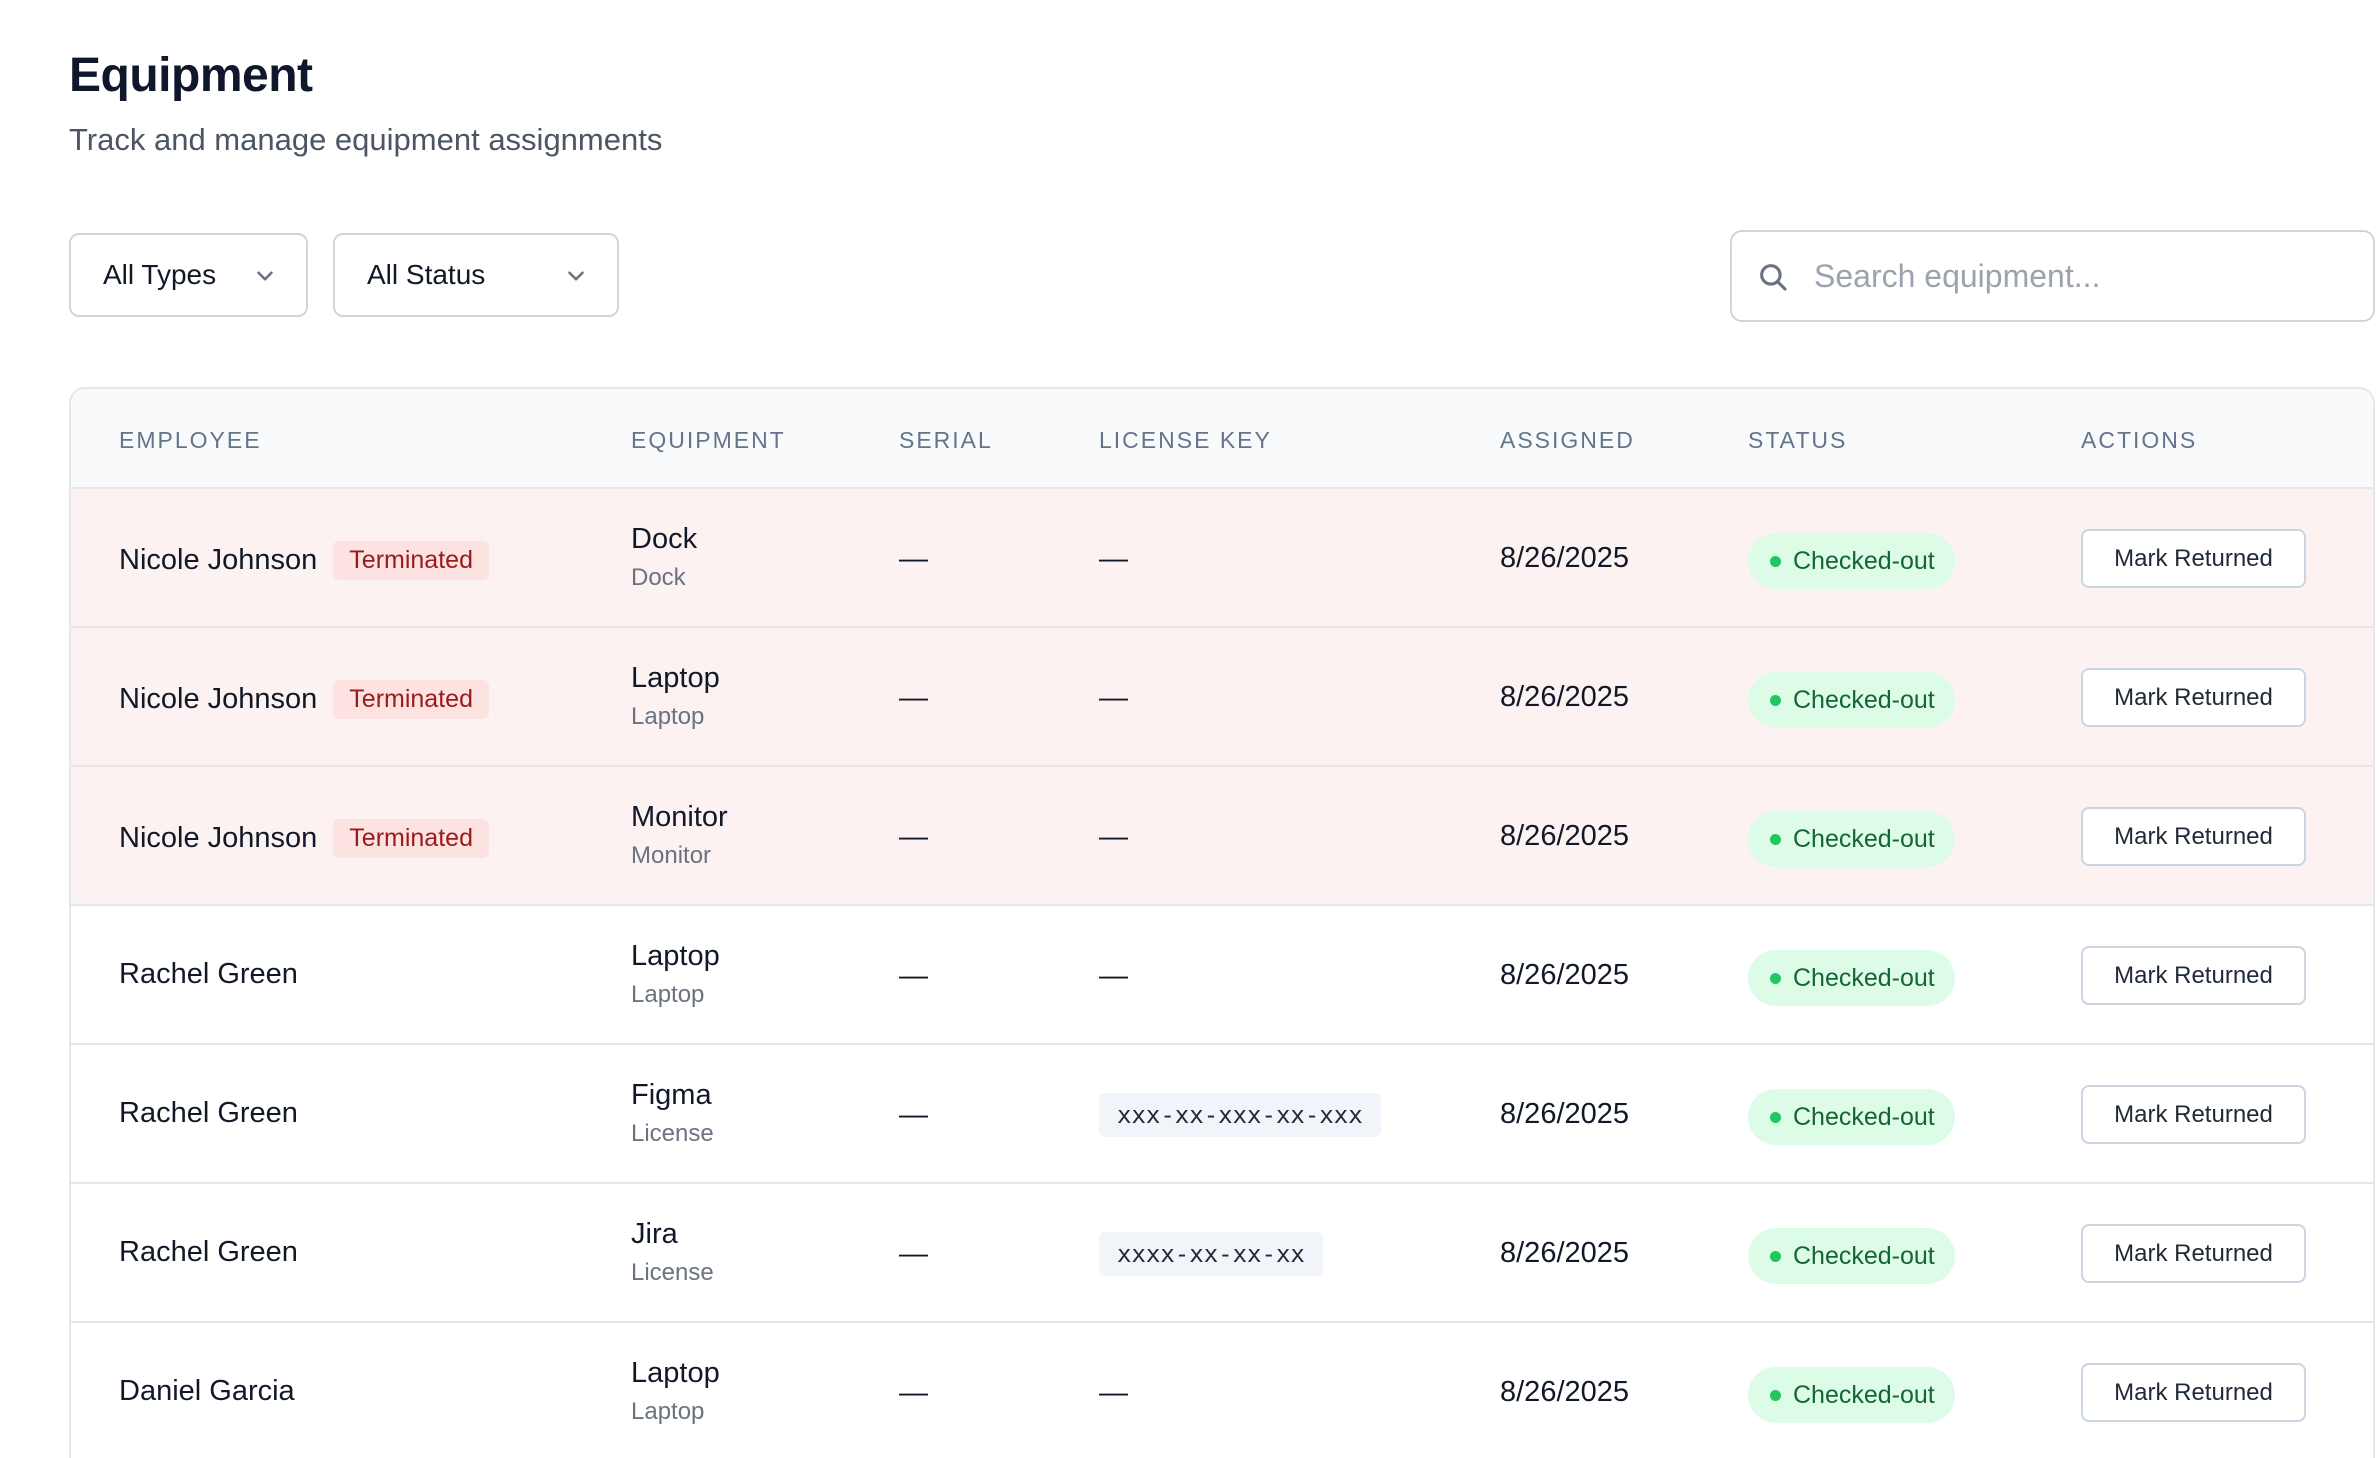 This screenshot has height=1458, width=2380. I want to click on type-filter-value: All Types, so click(160, 274).